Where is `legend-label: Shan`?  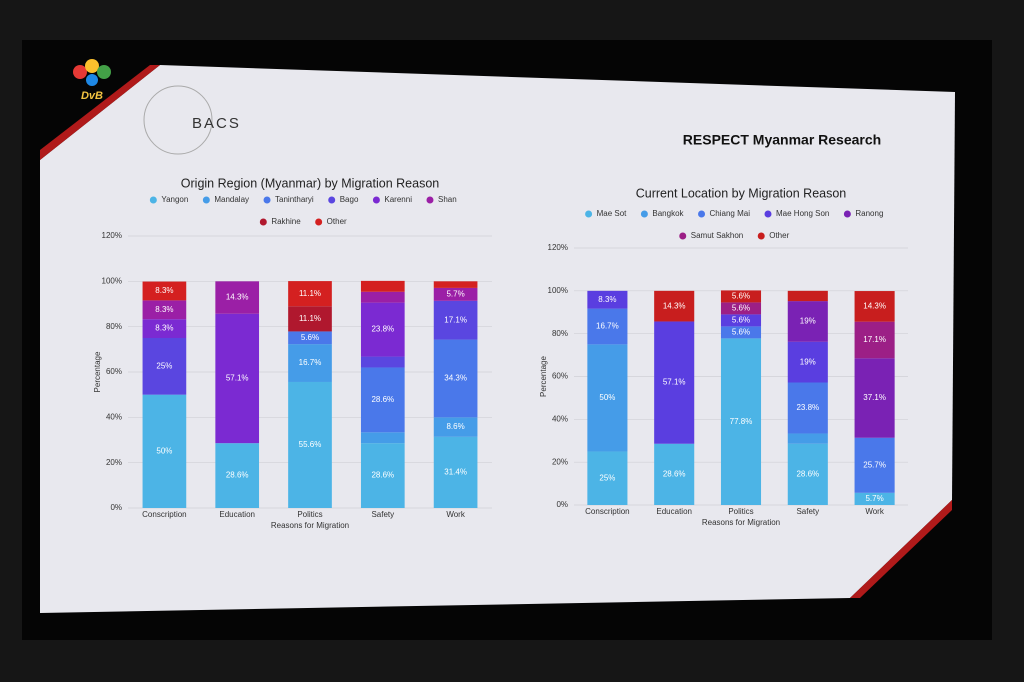
legend-label: Shan is located at coordinates (447, 199).